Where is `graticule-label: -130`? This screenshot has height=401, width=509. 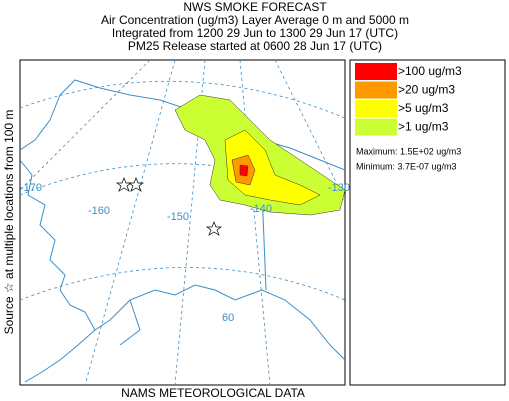
graticule-label: -130 is located at coordinates (339, 188).